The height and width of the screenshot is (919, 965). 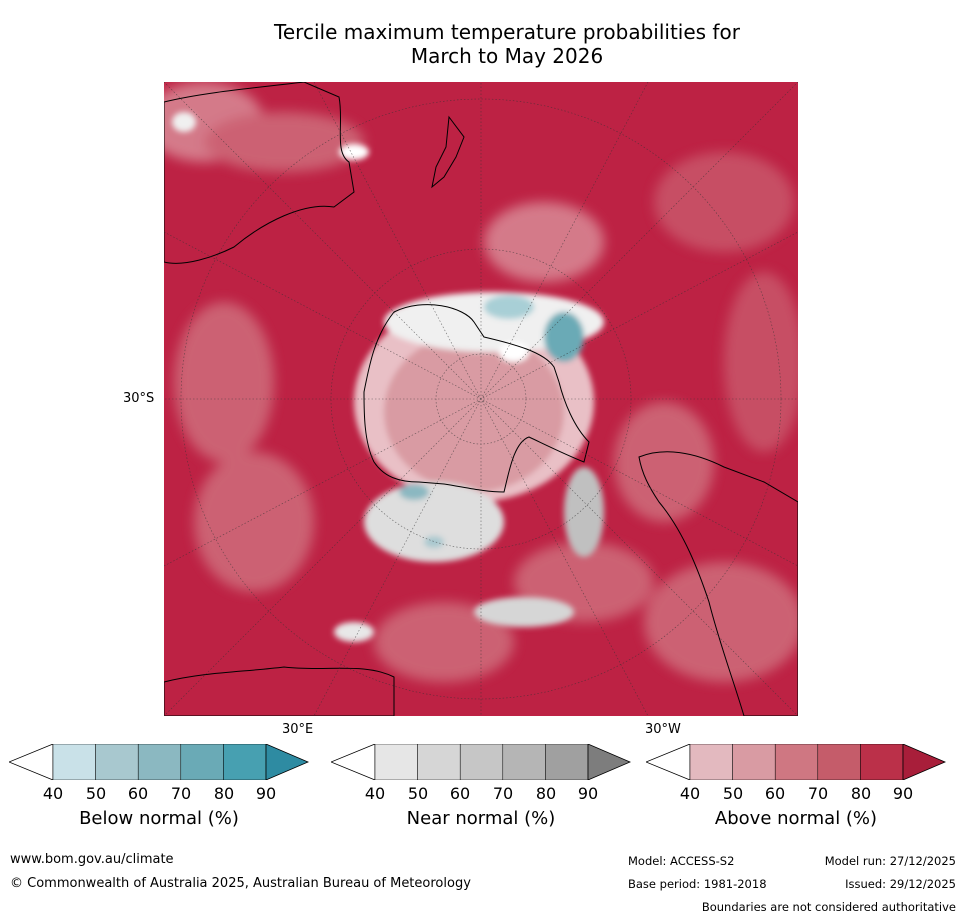 I want to click on lon-label-30w: 30°W, so click(x=663, y=729).